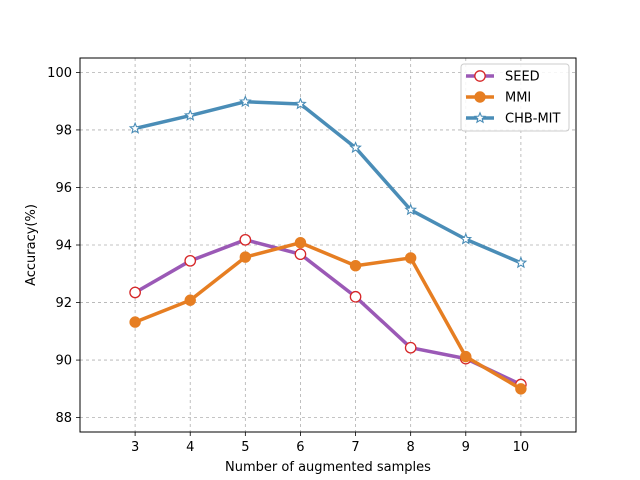  Describe the element at coordinates (63, 188) in the screenshot. I see `y-tick-label: 96` at that location.